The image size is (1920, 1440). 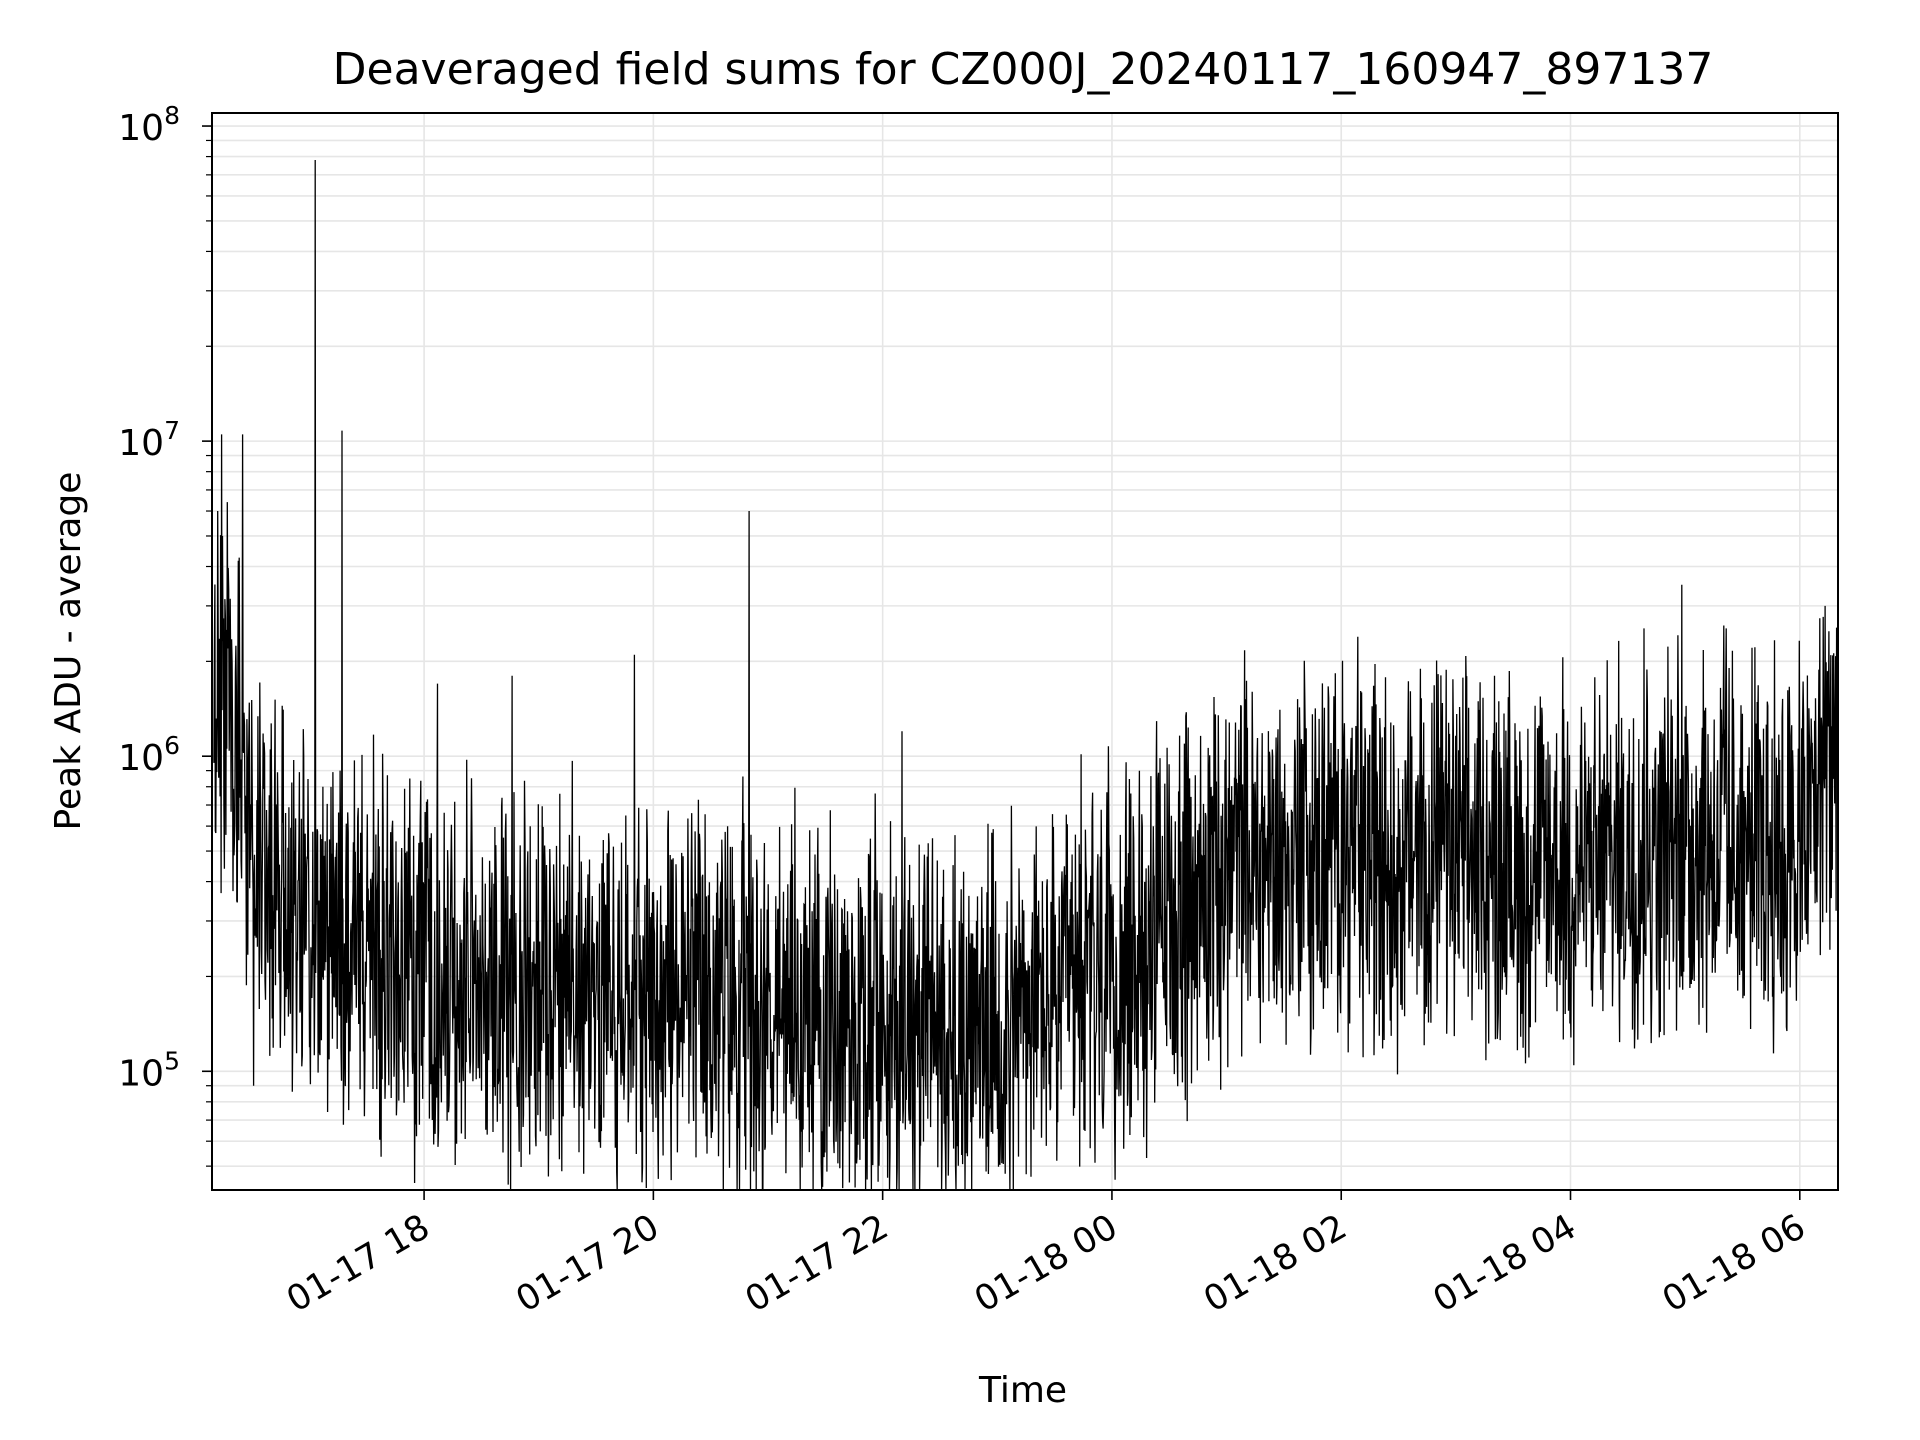 What do you see at coordinates (149, 1070) in the screenshot?
I see `y-tick-label: 10⁵` at bounding box center [149, 1070].